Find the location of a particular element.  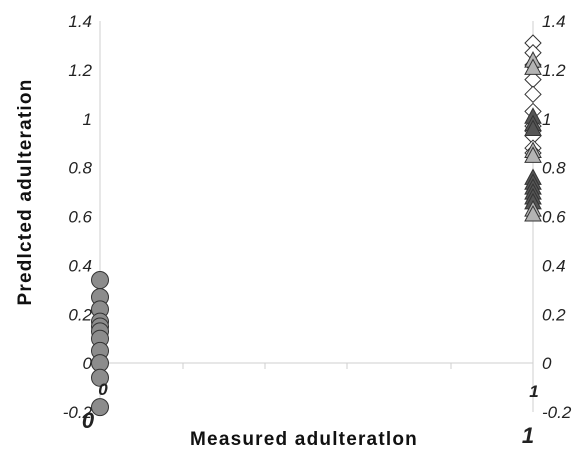

left-y-tick-labels: 1.4 1.2 1 0.8 0.6 0.4 0.2 0 -0.2 is located at coordinates (78, 217).